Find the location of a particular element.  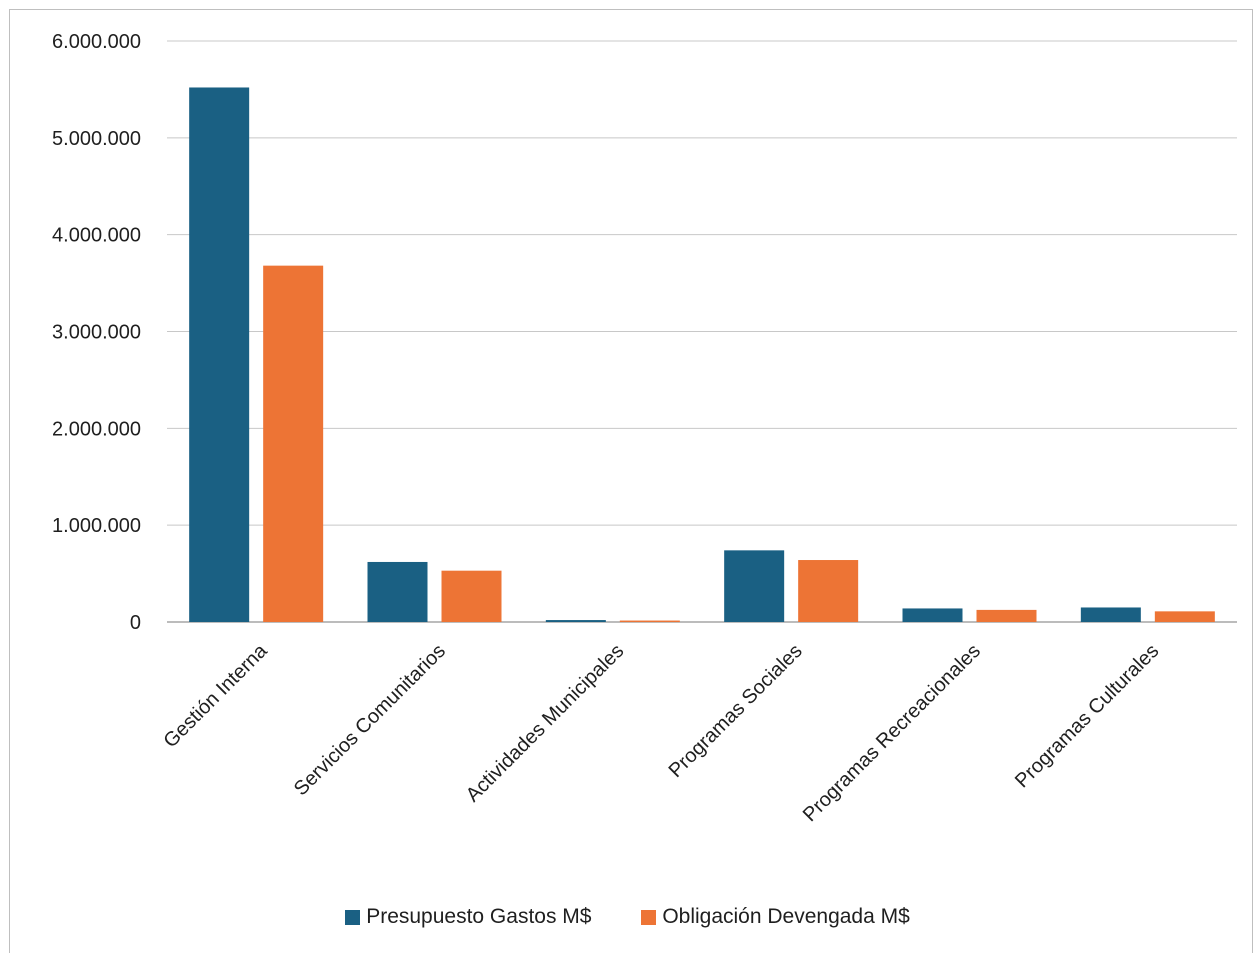

y-tick-label: 4.000.000 is located at coordinates (96, 236).